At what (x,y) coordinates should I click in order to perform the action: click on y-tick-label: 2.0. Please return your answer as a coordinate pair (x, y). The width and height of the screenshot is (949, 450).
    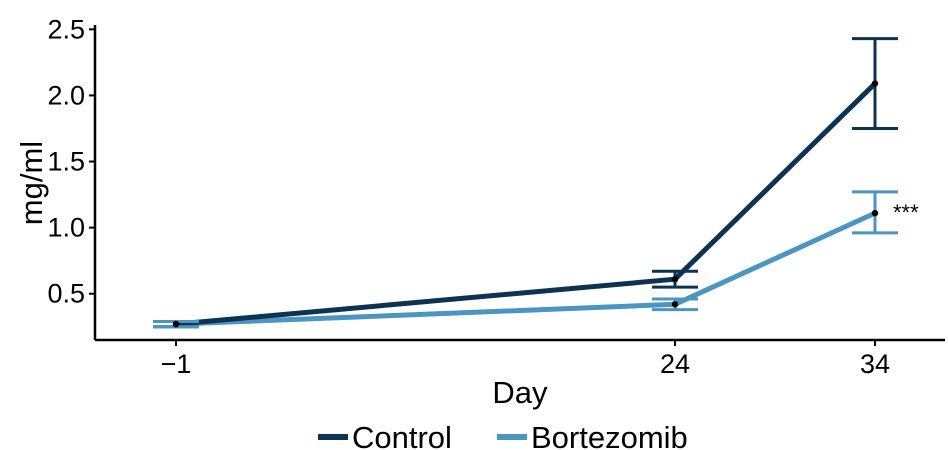
    Looking at the image, I should click on (66, 95).